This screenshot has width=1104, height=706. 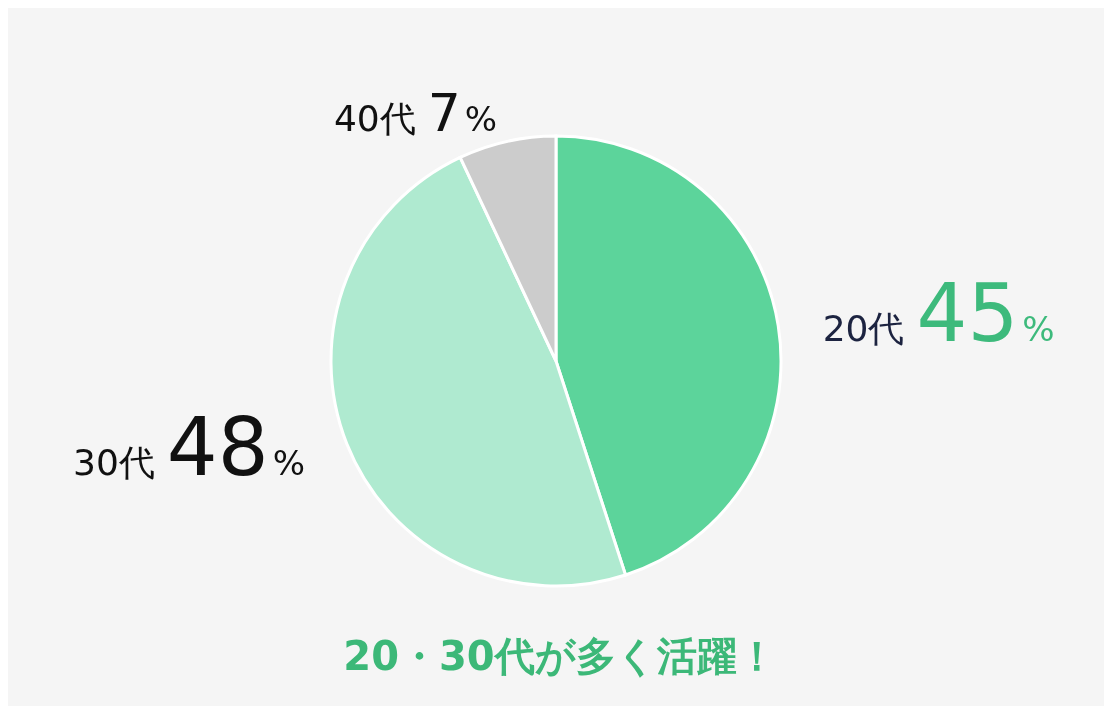 I want to click on slice-label: 20代, so click(x=863, y=328).